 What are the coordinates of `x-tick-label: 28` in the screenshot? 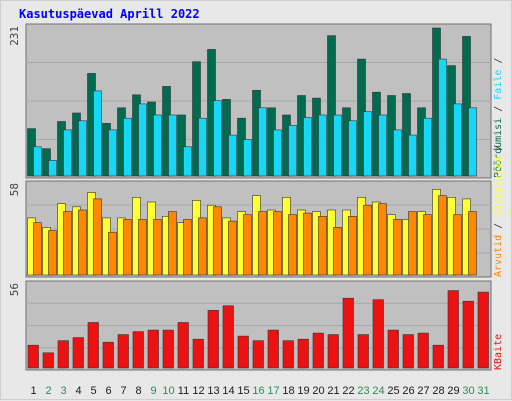 It's located at (438, 391).